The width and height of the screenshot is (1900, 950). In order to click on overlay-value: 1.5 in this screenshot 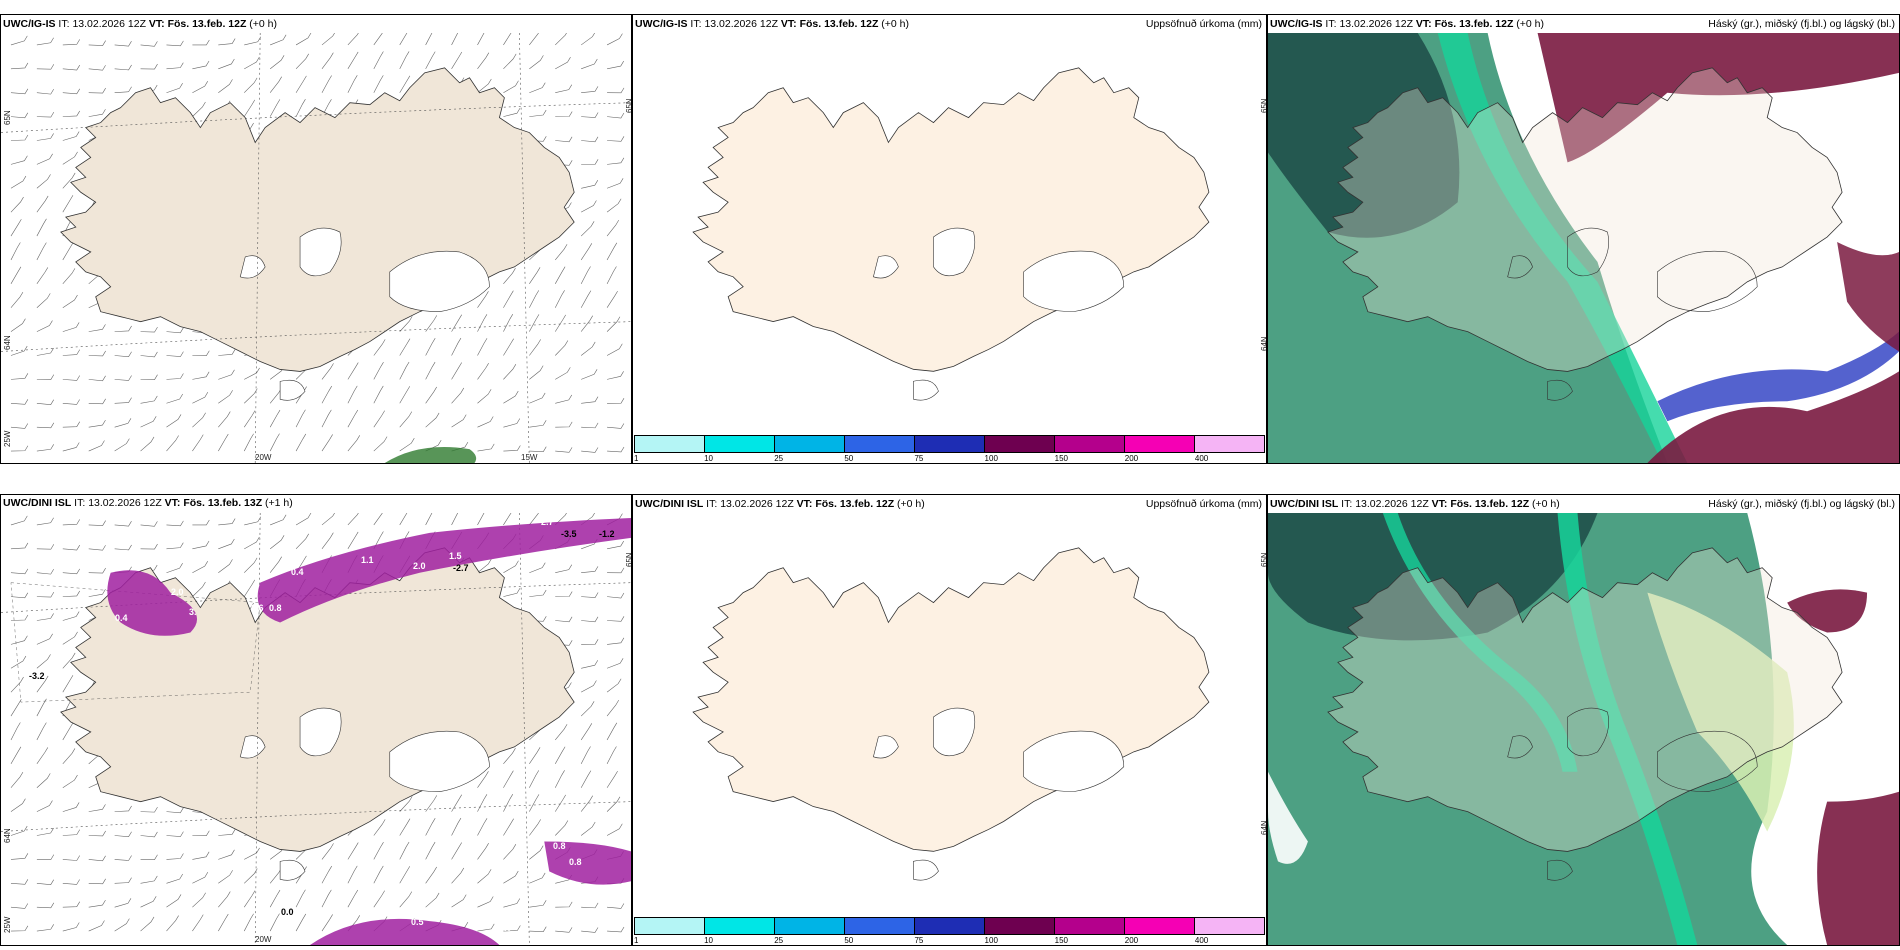, I will do `click(455, 556)`.